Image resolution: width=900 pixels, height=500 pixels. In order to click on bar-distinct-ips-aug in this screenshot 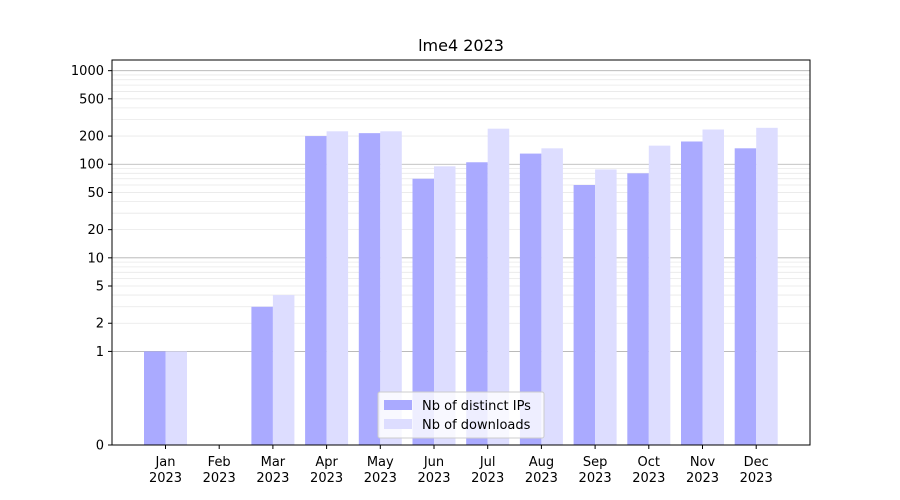, I will do `click(530, 299)`.